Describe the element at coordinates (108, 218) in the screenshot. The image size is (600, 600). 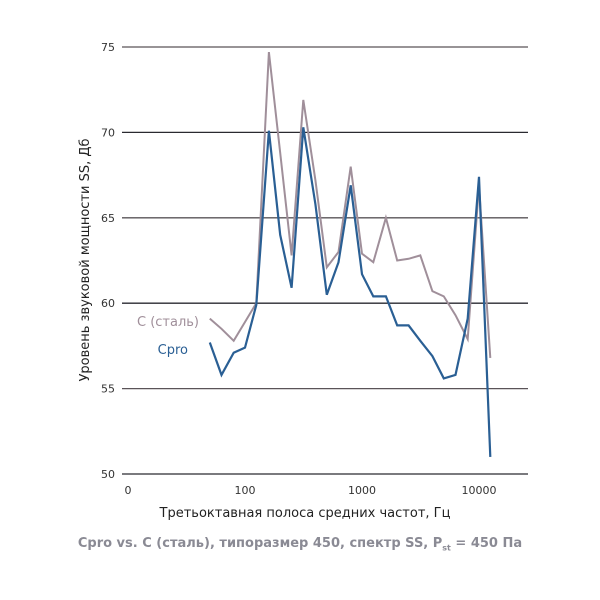
I see `y-tick-label: 65` at that location.